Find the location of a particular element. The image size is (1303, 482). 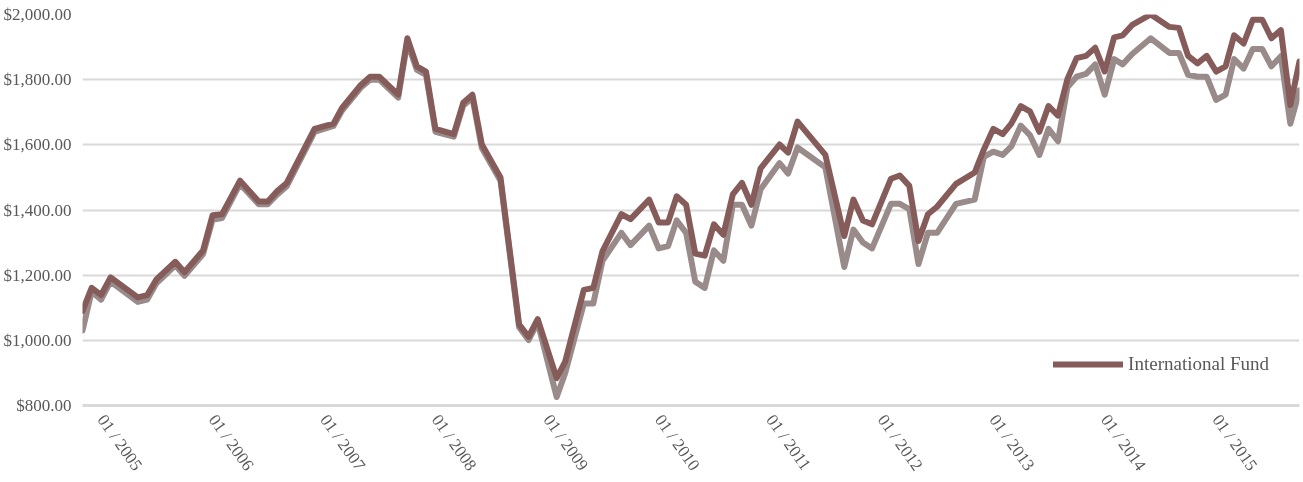

y-tick-label: $800.00 is located at coordinates (44, 405).